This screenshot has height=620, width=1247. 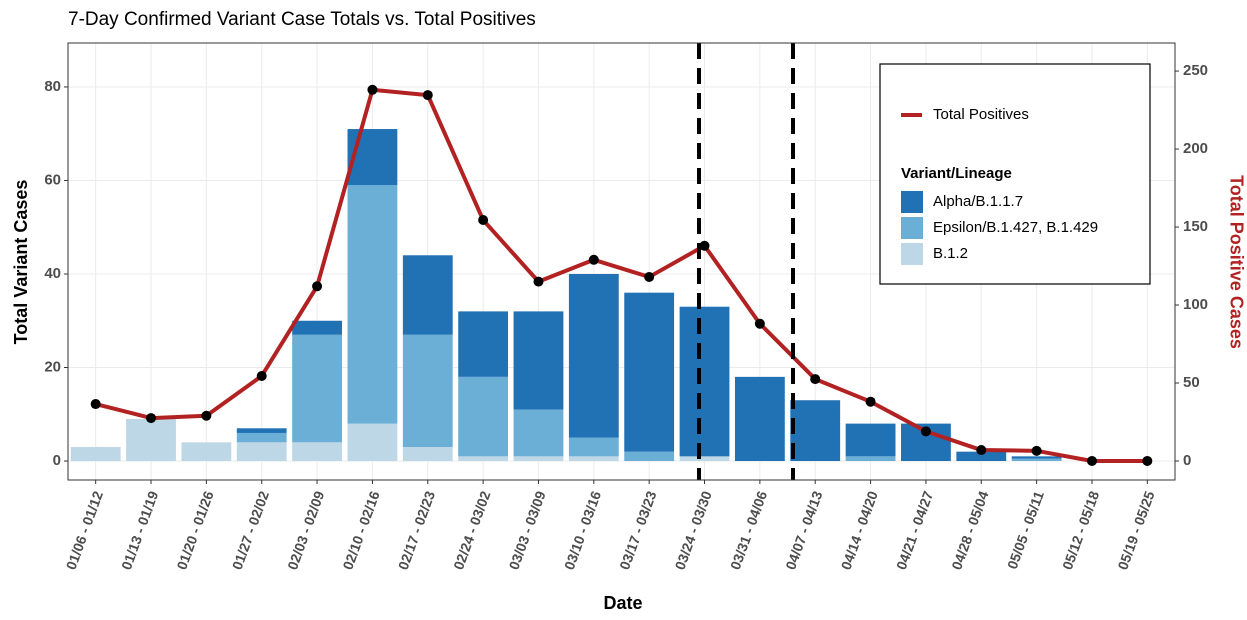 What do you see at coordinates (1015, 174) in the screenshot?
I see `legend-box` at bounding box center [1015, 174].